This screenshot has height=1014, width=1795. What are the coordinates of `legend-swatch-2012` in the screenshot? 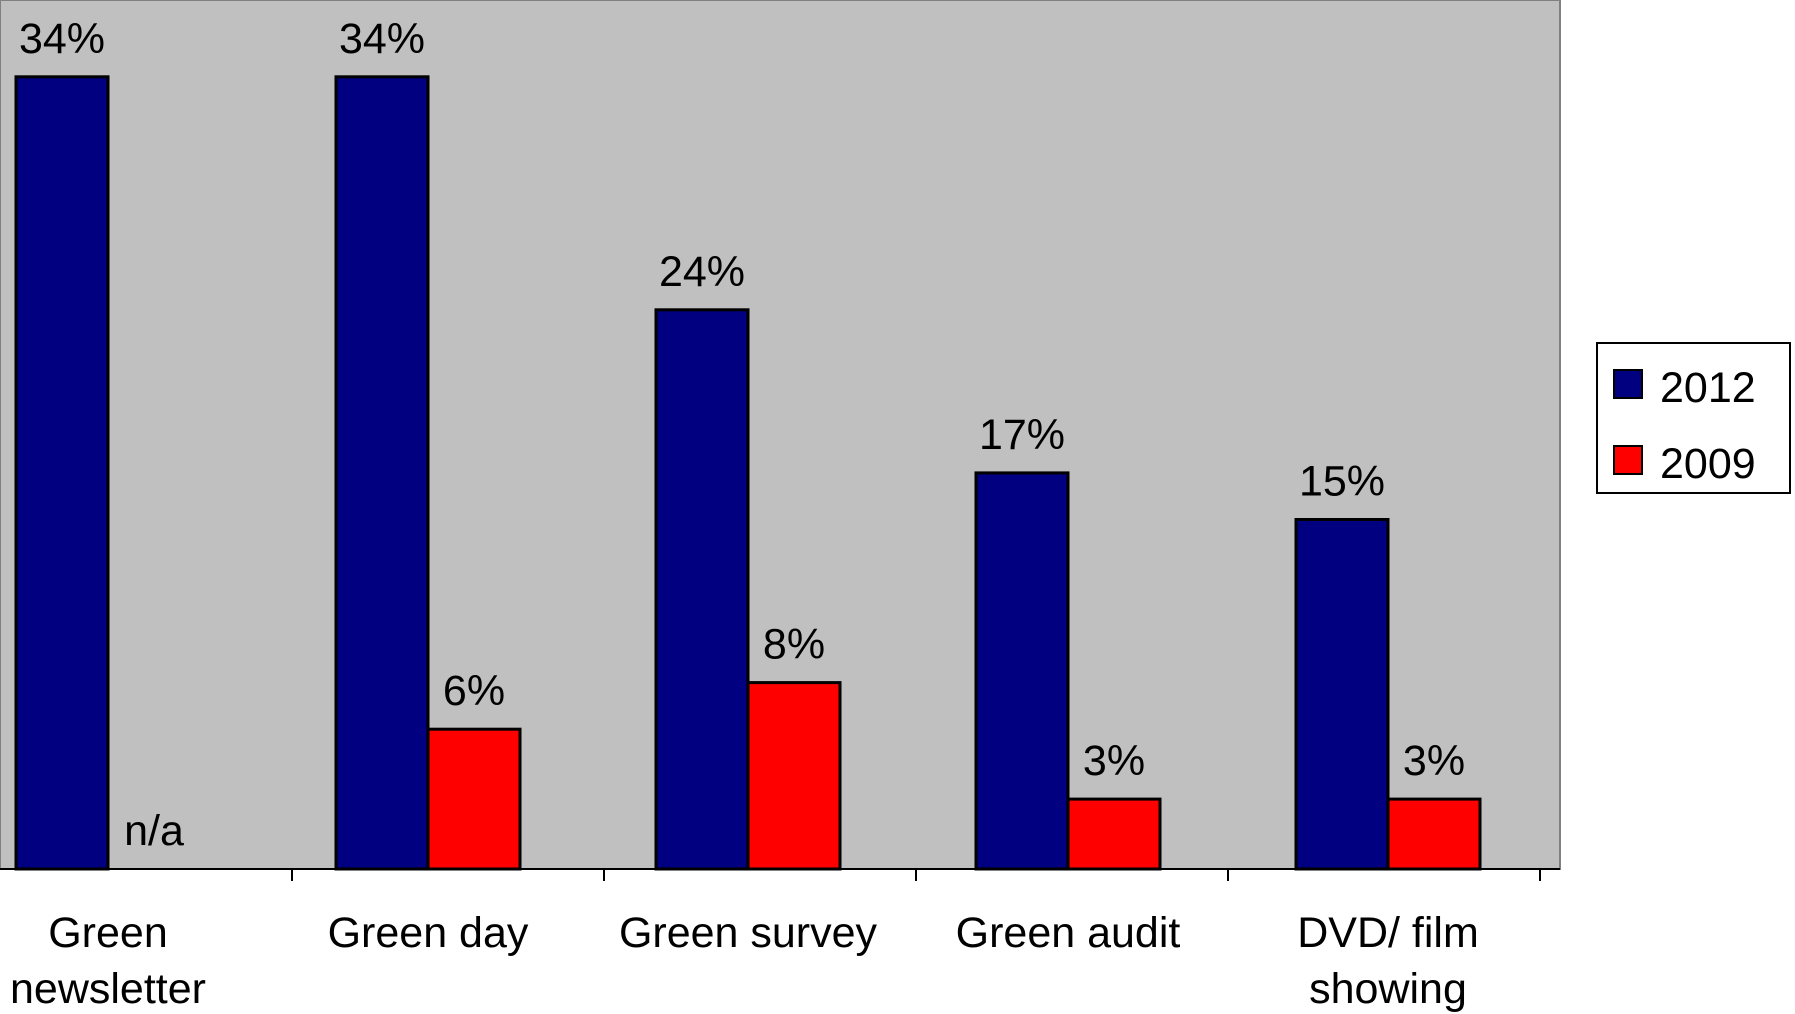 It's located at (1628, 384).